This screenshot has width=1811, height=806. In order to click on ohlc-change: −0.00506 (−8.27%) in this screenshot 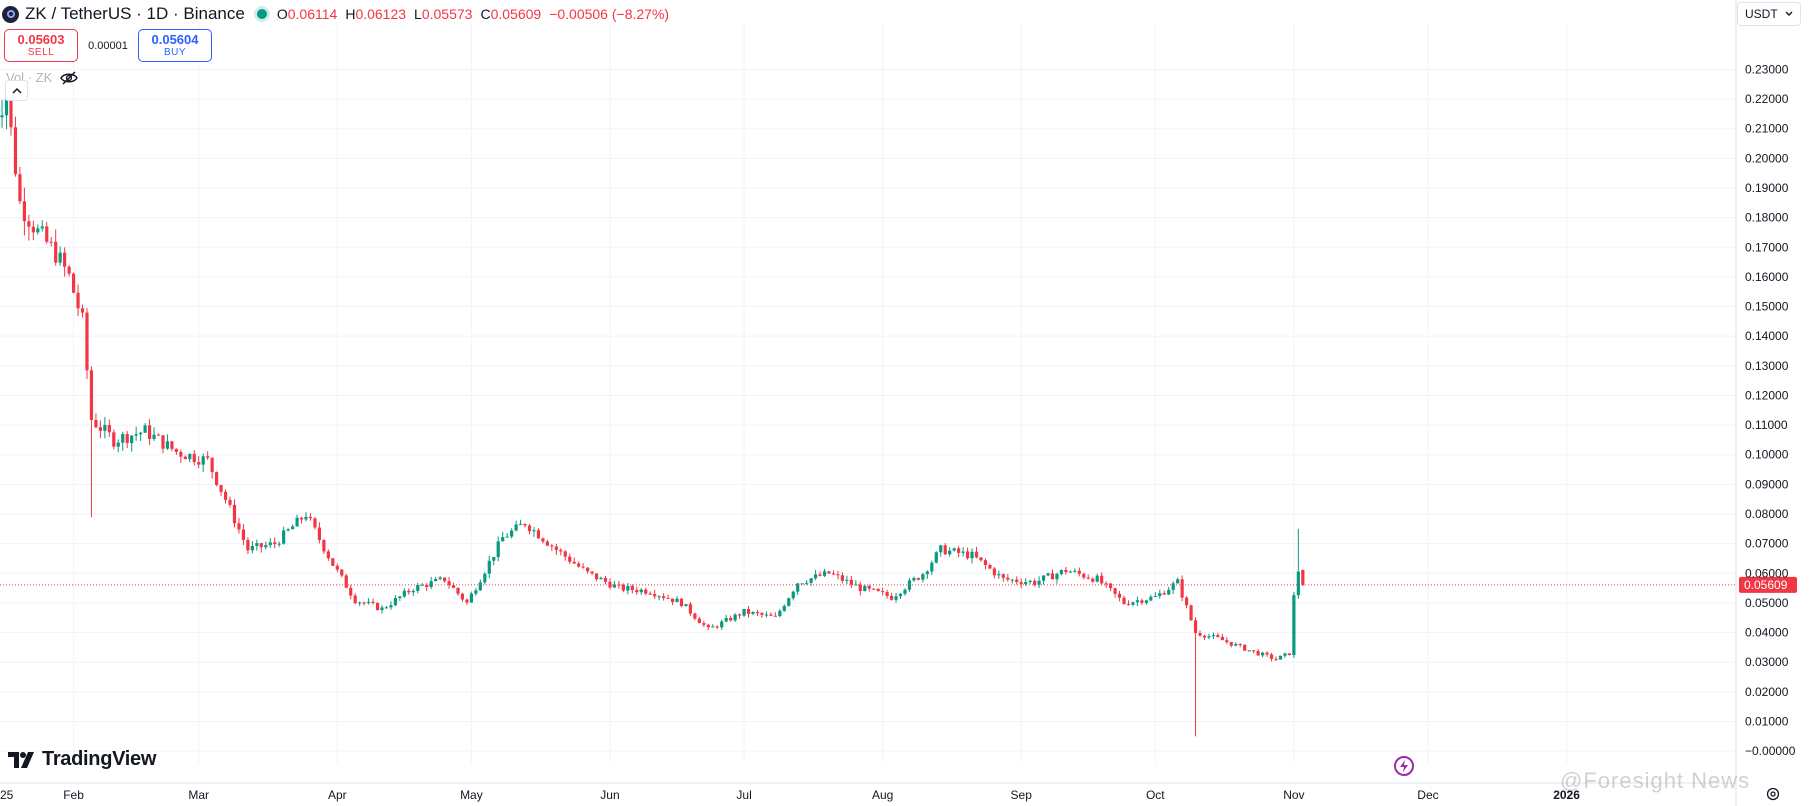, I will do `click(609, 14)`.